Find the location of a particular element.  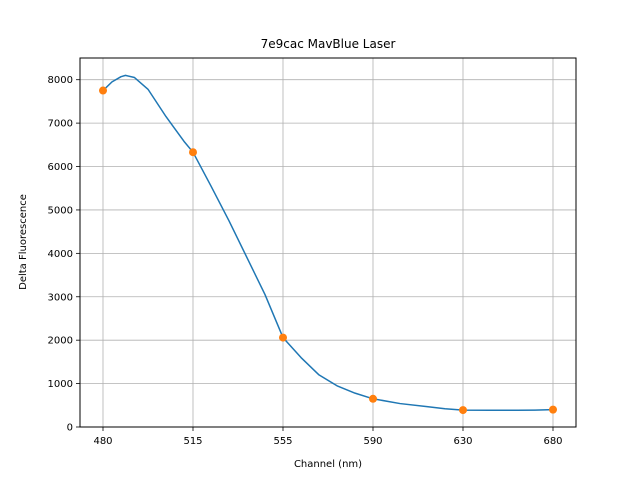

x-tick-label: 555 is located at coordinates (282, 441).